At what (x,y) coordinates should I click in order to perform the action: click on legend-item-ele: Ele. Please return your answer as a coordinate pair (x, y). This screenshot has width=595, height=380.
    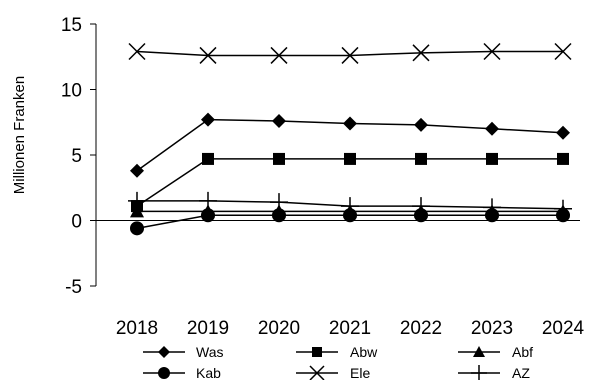
    Looking at the image, I should click on (333, 372).